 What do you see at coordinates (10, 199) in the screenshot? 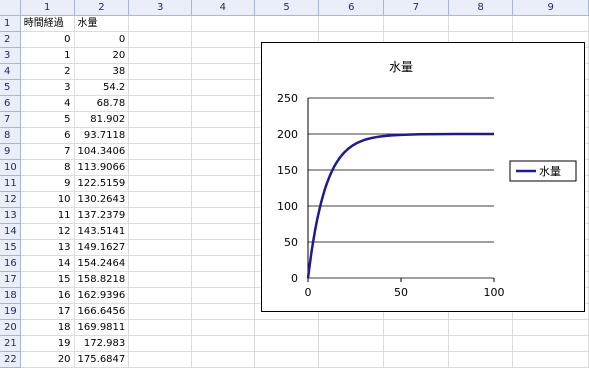
I see `row-header: 12` at bounding box center [10, 199].